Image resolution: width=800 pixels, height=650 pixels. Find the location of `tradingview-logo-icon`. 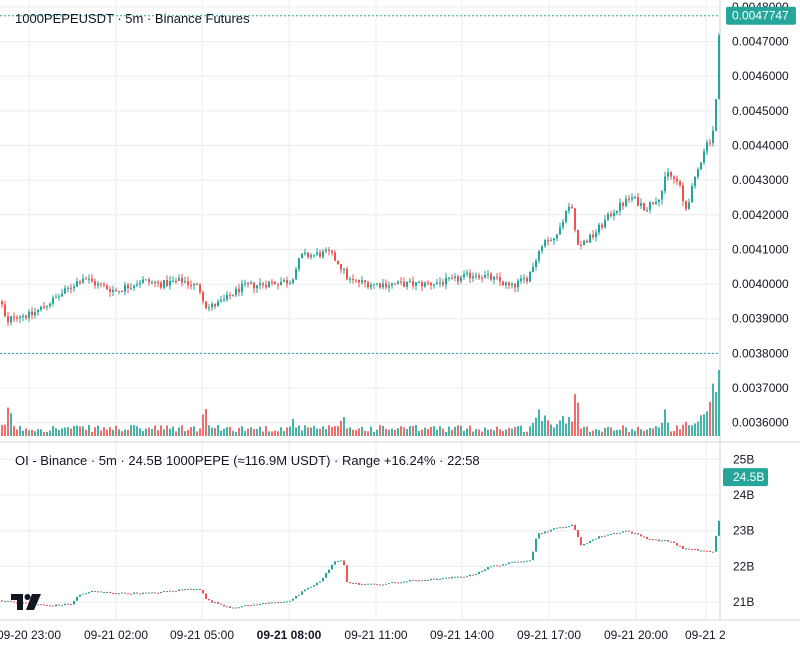

tradingview-logo-icon is located at coordinates (27, 602).